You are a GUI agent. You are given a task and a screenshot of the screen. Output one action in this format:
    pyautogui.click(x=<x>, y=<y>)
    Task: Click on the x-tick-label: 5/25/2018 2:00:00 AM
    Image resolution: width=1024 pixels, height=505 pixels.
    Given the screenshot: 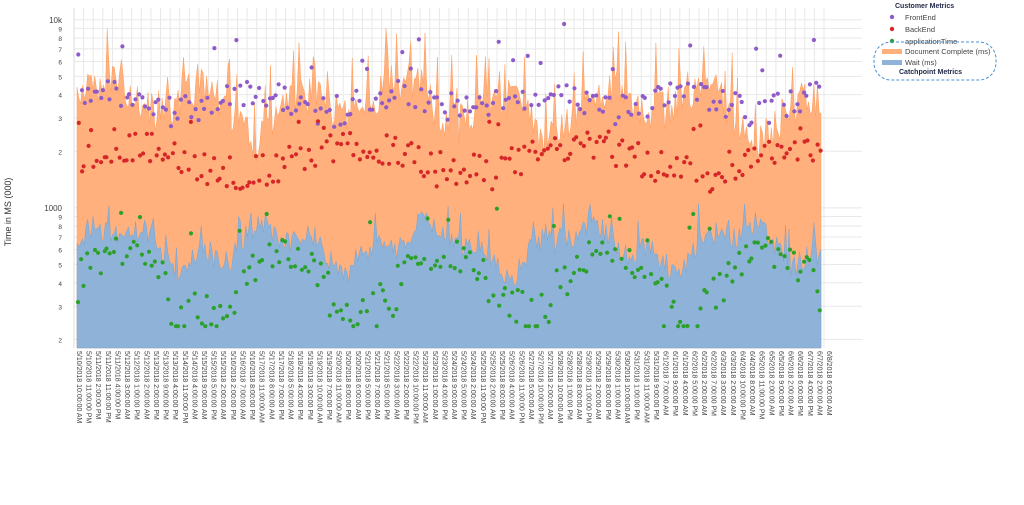 What is the action you would take?
    pyautogui.click(x=491, y=385)
    